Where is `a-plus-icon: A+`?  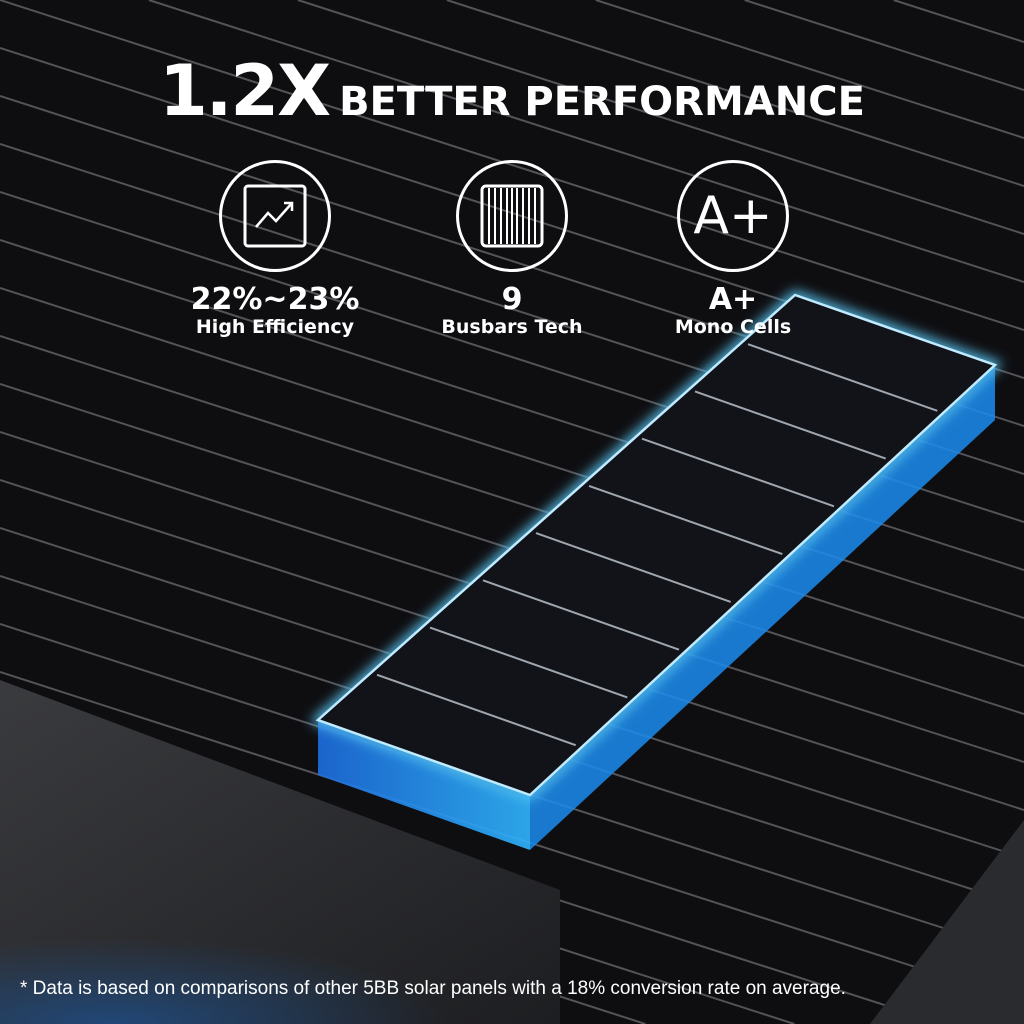
a-plus-icon: A+ is located at coordinates (733, 216).